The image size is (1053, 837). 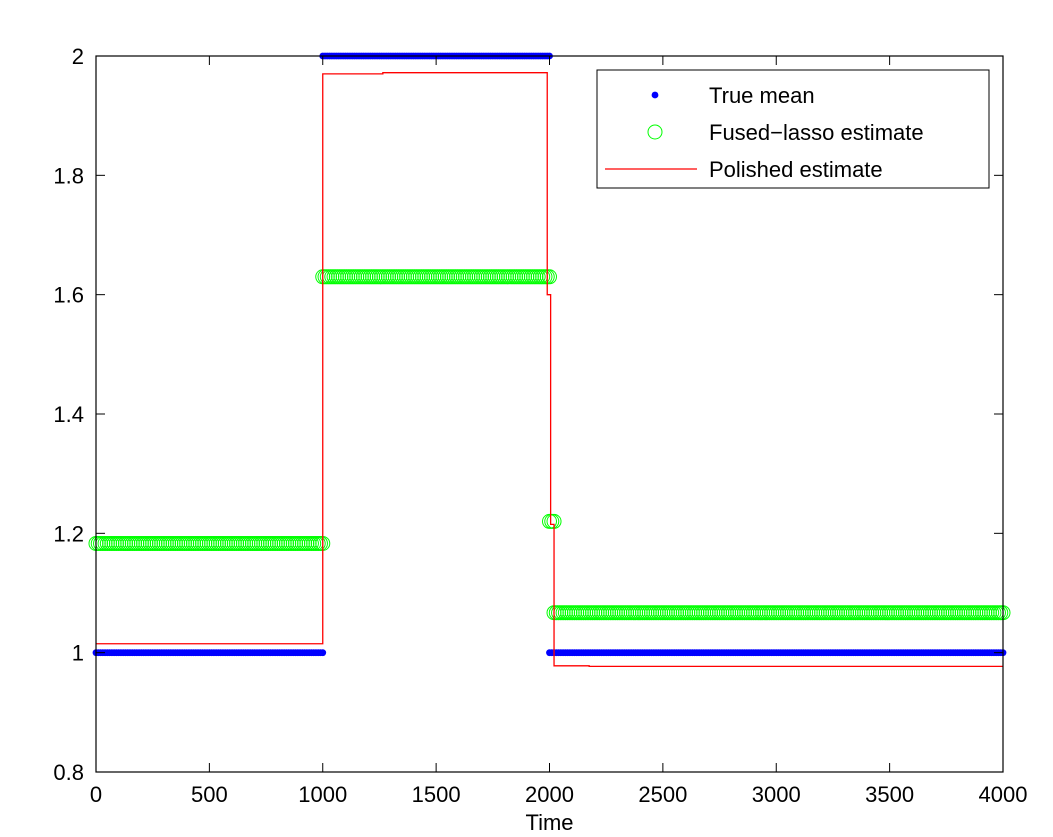 What do you see at coordinates (322, 794) in the screenshot?
I see `x-tick-label: 1000` at bounding box center [322, 794].